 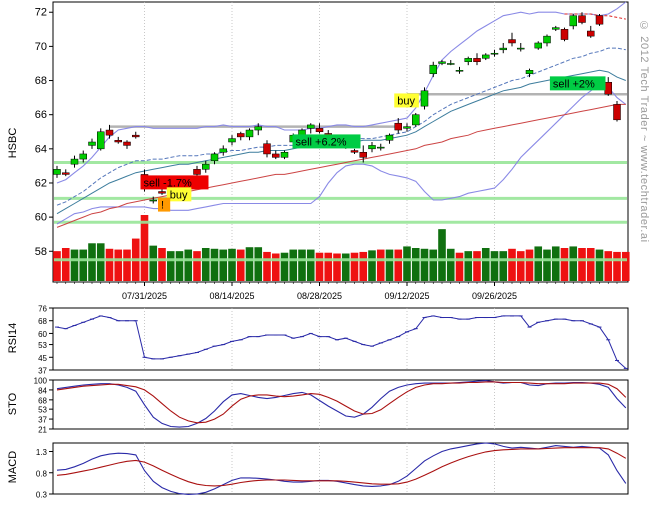 I want to click on signal-label: buy, so click(x=406, y=101).